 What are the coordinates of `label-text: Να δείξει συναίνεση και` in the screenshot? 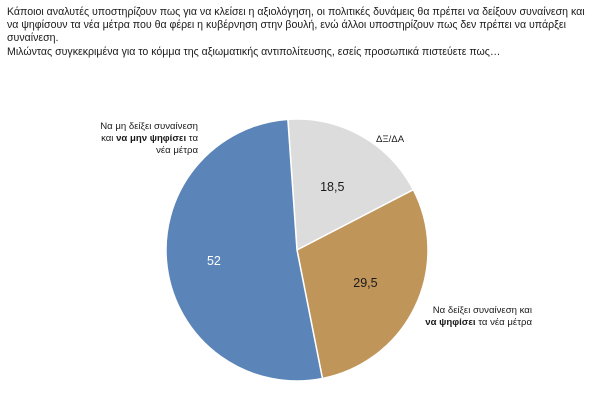 It's located at (482, 310).